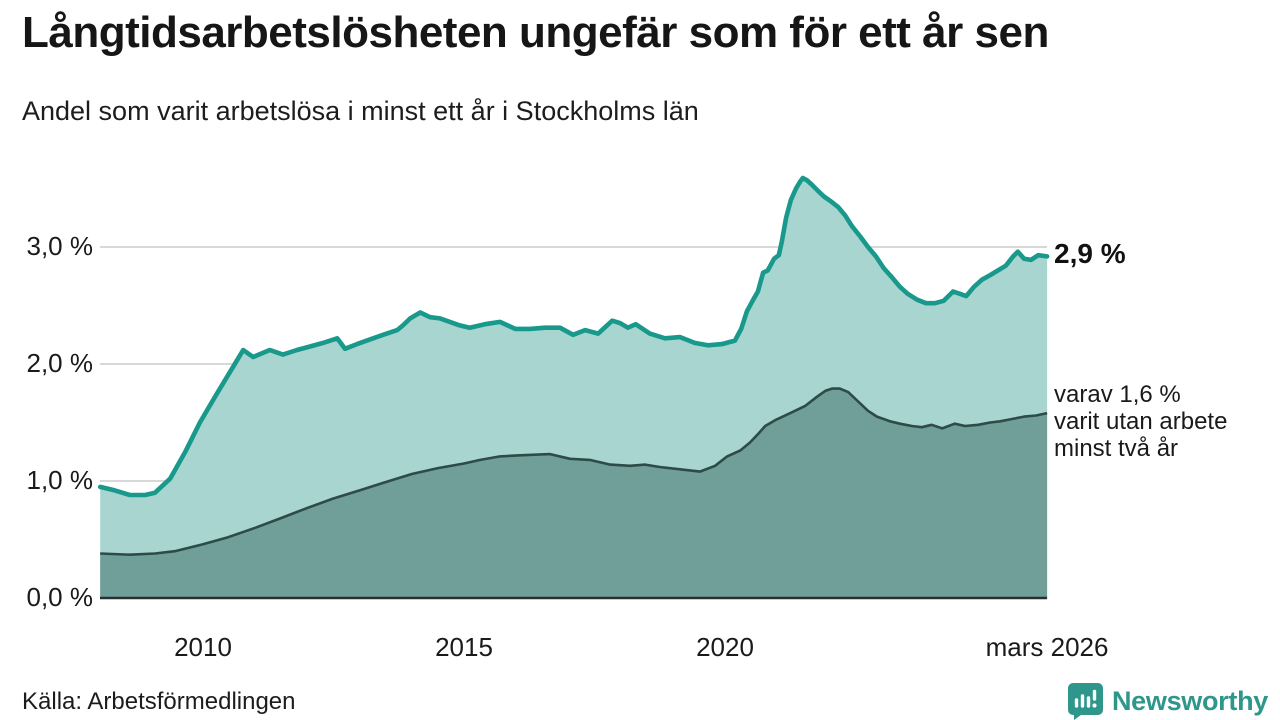 This screenshot has height=720, width=1280. I want to click on x-tick-label: 2015, so click(464, 647).